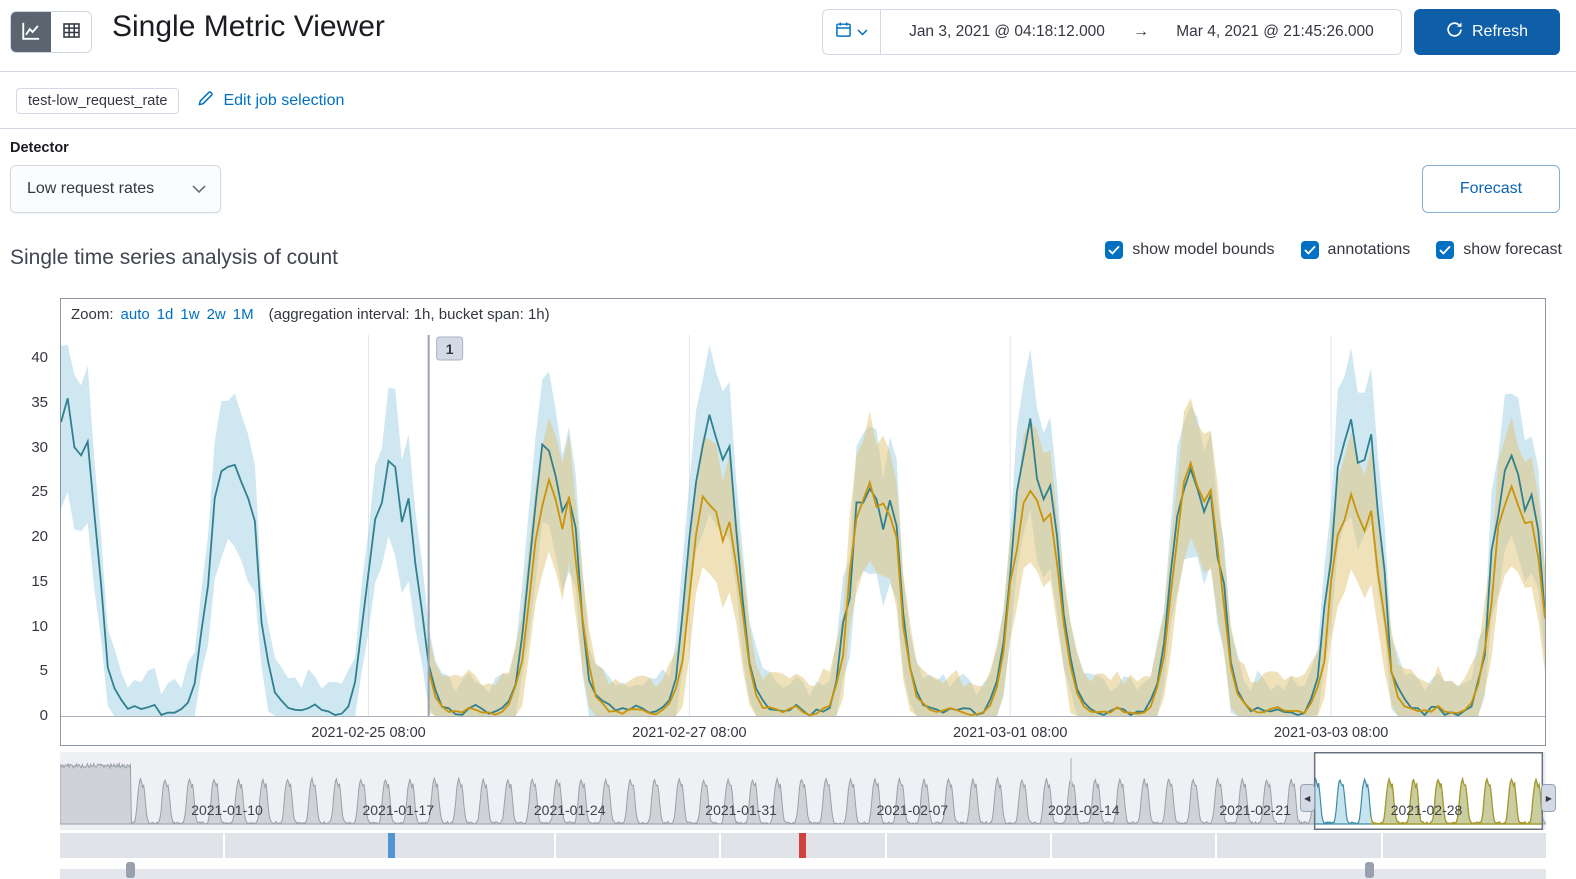 The width and height of the screenshot is (1576, 879). I want to click on table-view-button, so click(71, 32).